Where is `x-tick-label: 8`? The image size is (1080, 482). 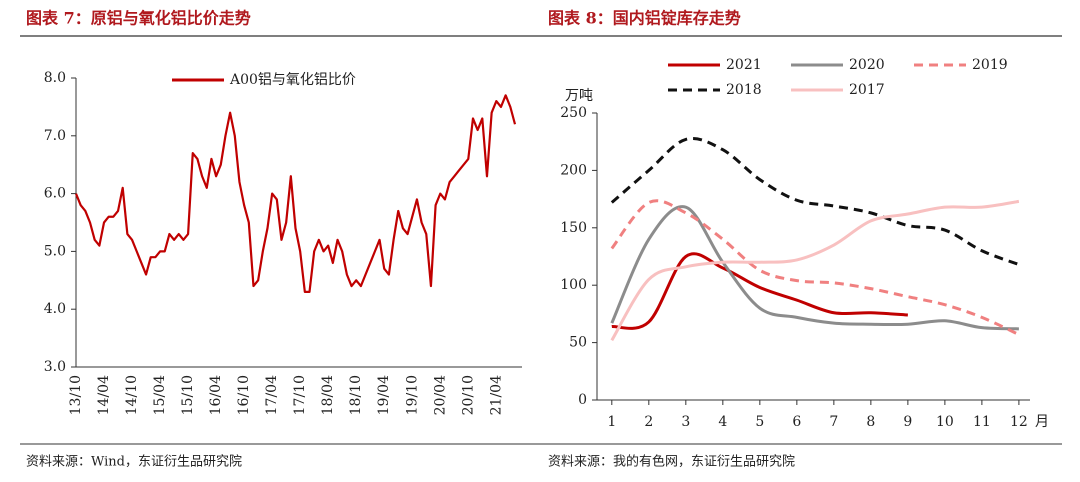
x-tick-label: 8 is located at coordinates (870, 422).